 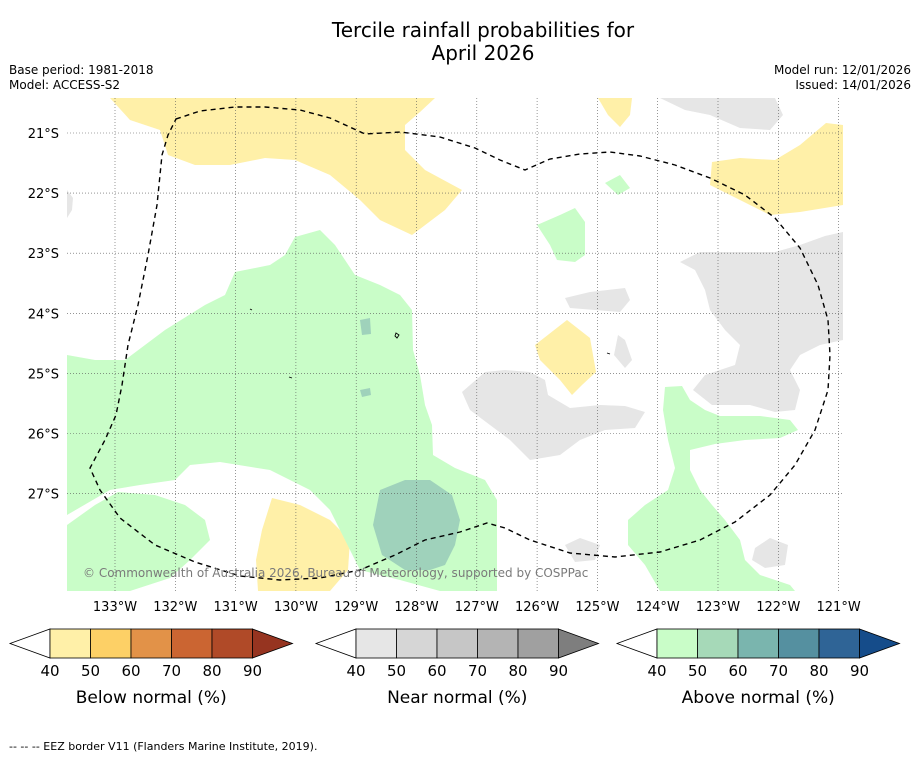 I want to click on near-region-ne, so click(x=721, y=114).